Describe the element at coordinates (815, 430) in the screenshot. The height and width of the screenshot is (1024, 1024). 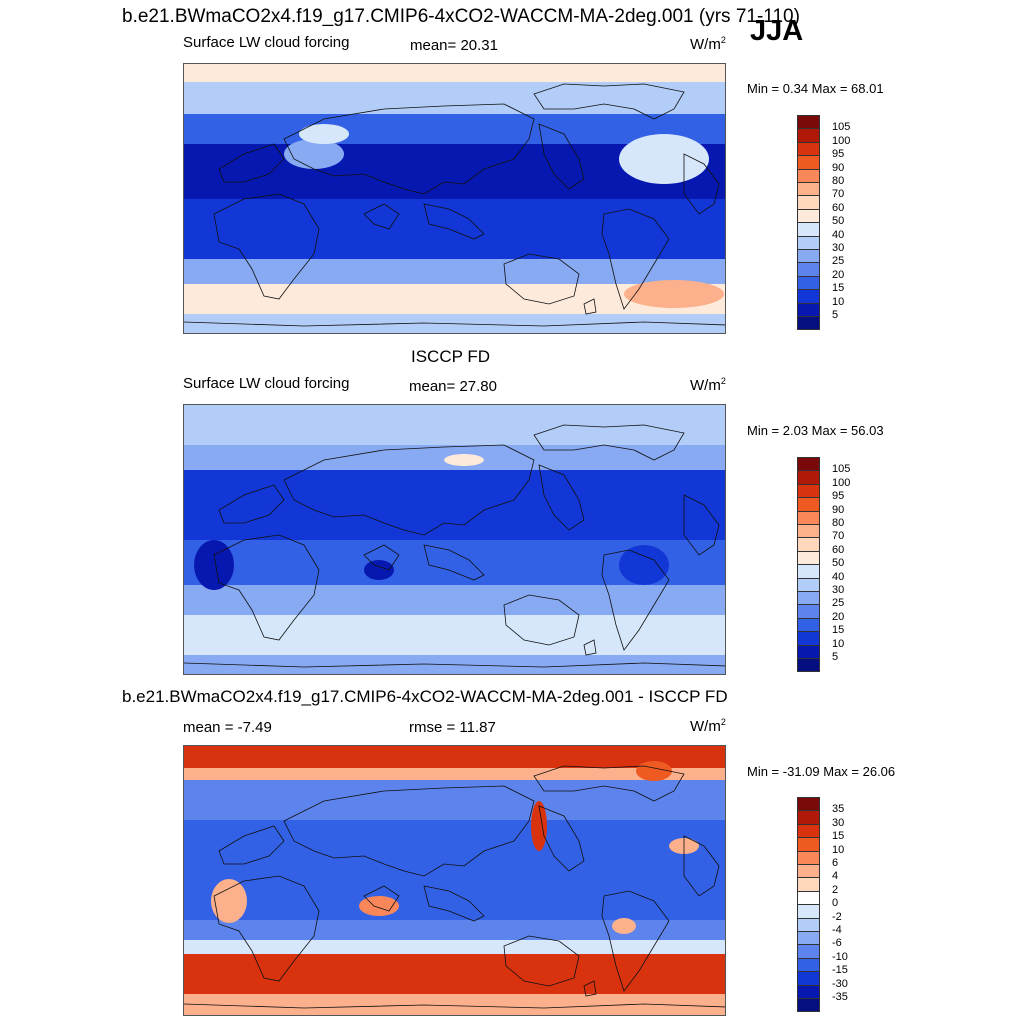
I see `panel2-minmax: Min = 2.03 Max = 56.03` at that location.